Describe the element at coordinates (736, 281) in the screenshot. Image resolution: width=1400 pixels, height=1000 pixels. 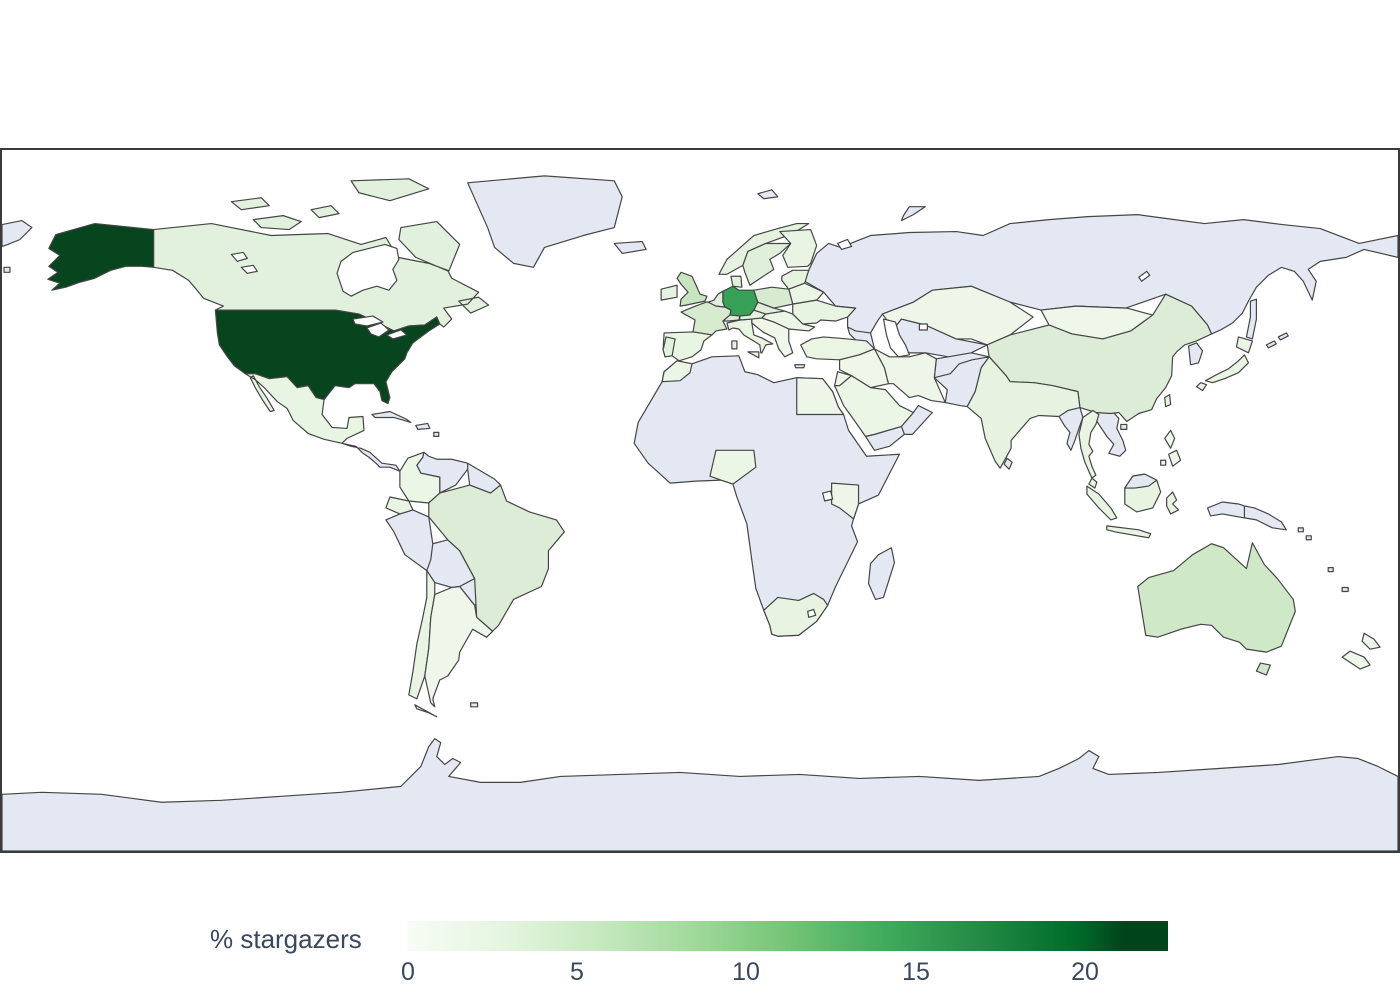
I see `country-denmark` at that location.